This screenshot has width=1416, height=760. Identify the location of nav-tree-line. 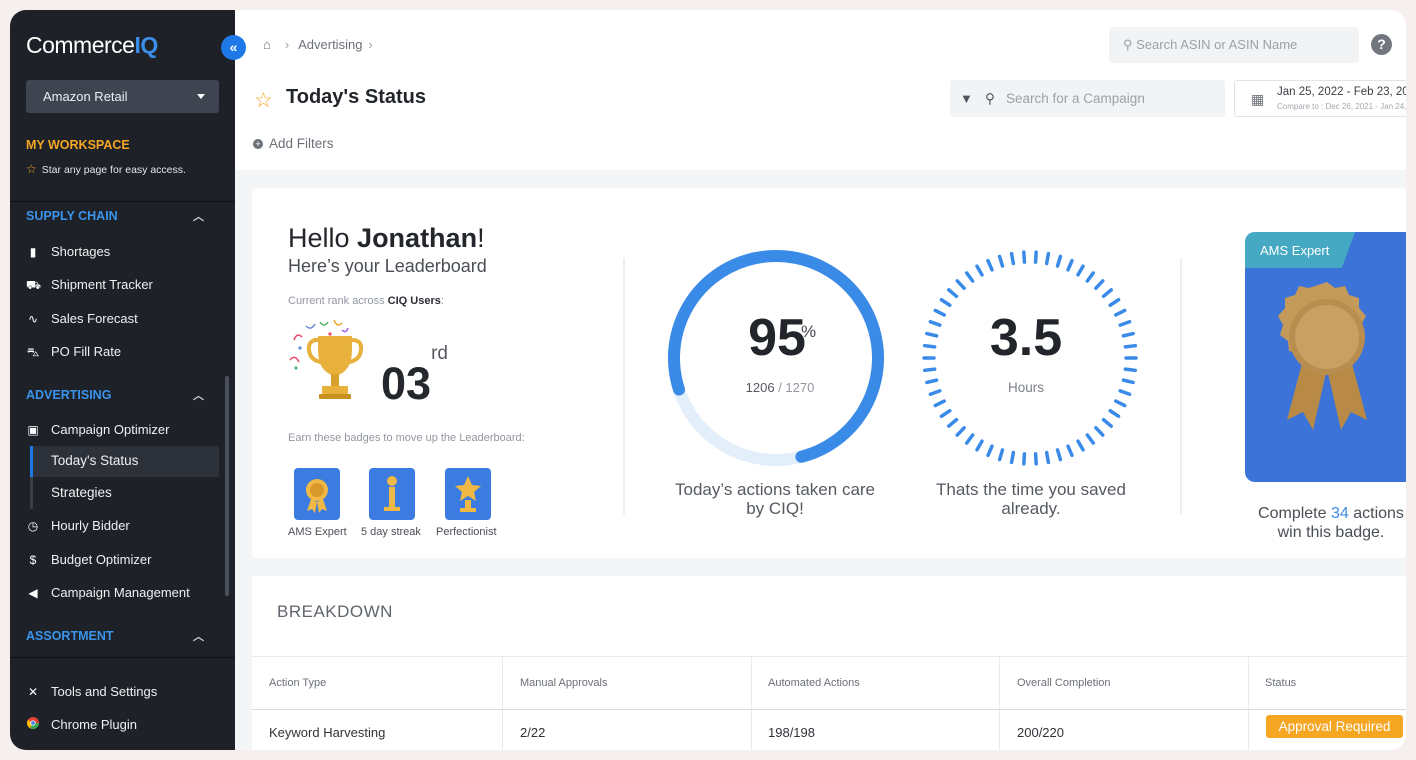
(31, 493).